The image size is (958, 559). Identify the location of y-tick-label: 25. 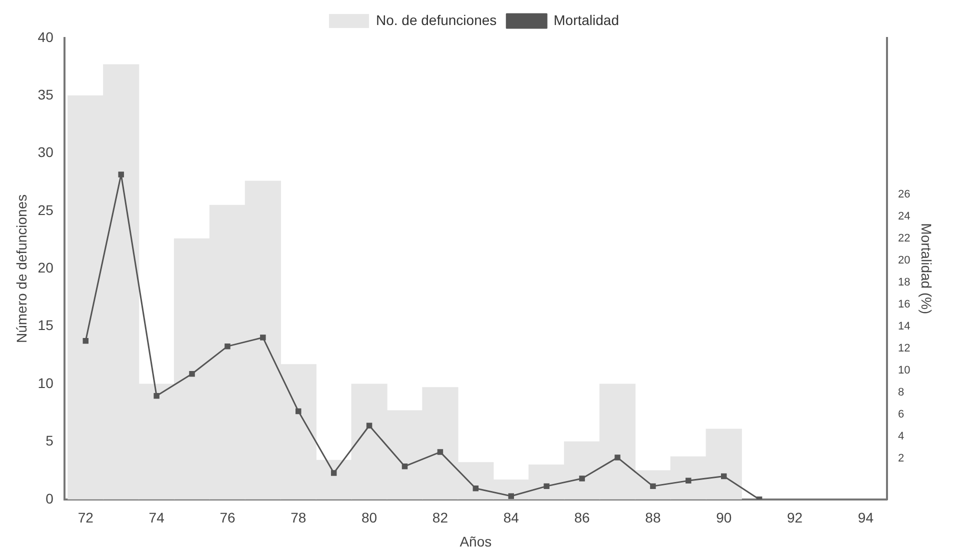
(46, 210).